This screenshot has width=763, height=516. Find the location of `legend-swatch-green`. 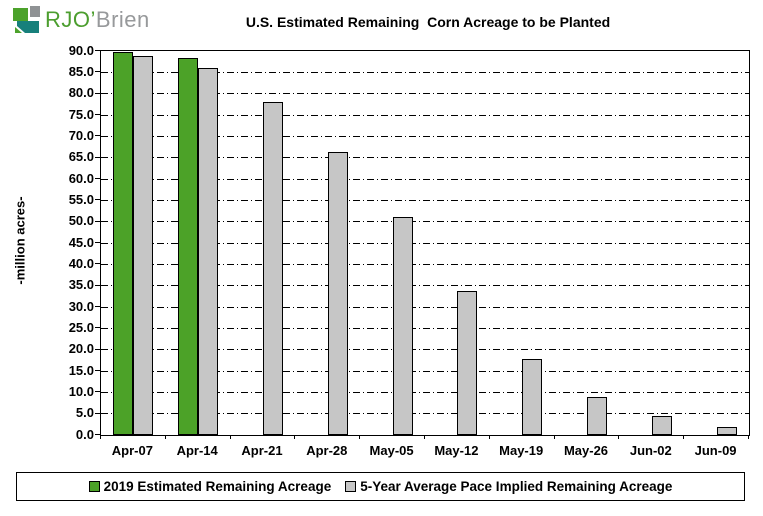

legend-swatch-green is located at coordinates (94, 486).